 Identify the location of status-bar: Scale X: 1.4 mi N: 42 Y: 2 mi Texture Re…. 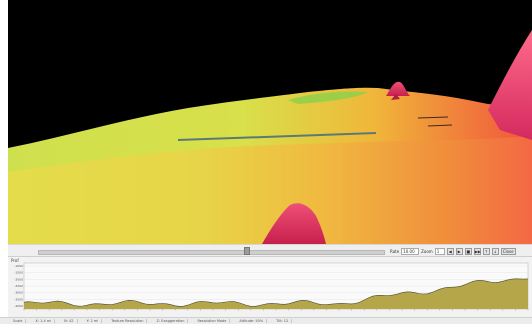
(266, 320).